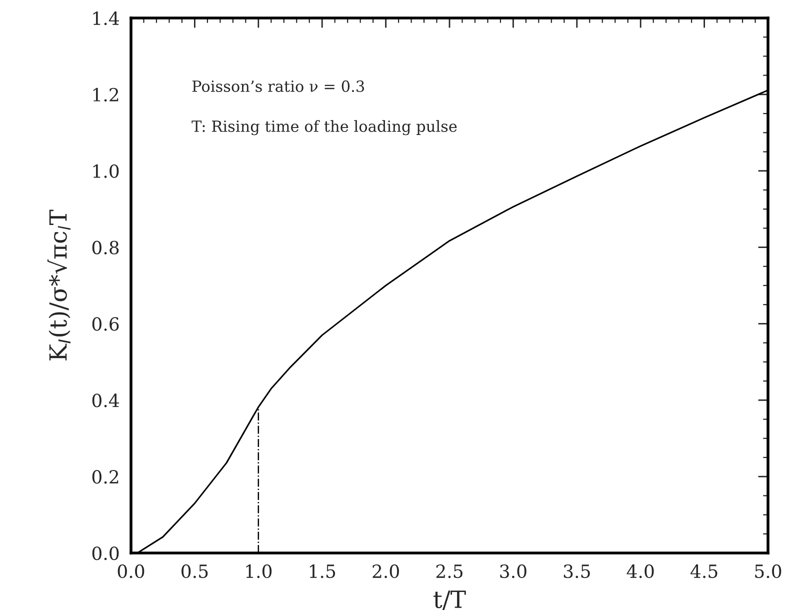  Describe the element at coordinates (105, 477) in the screenshot. I see `y-tick-label: 0.2` at that location.